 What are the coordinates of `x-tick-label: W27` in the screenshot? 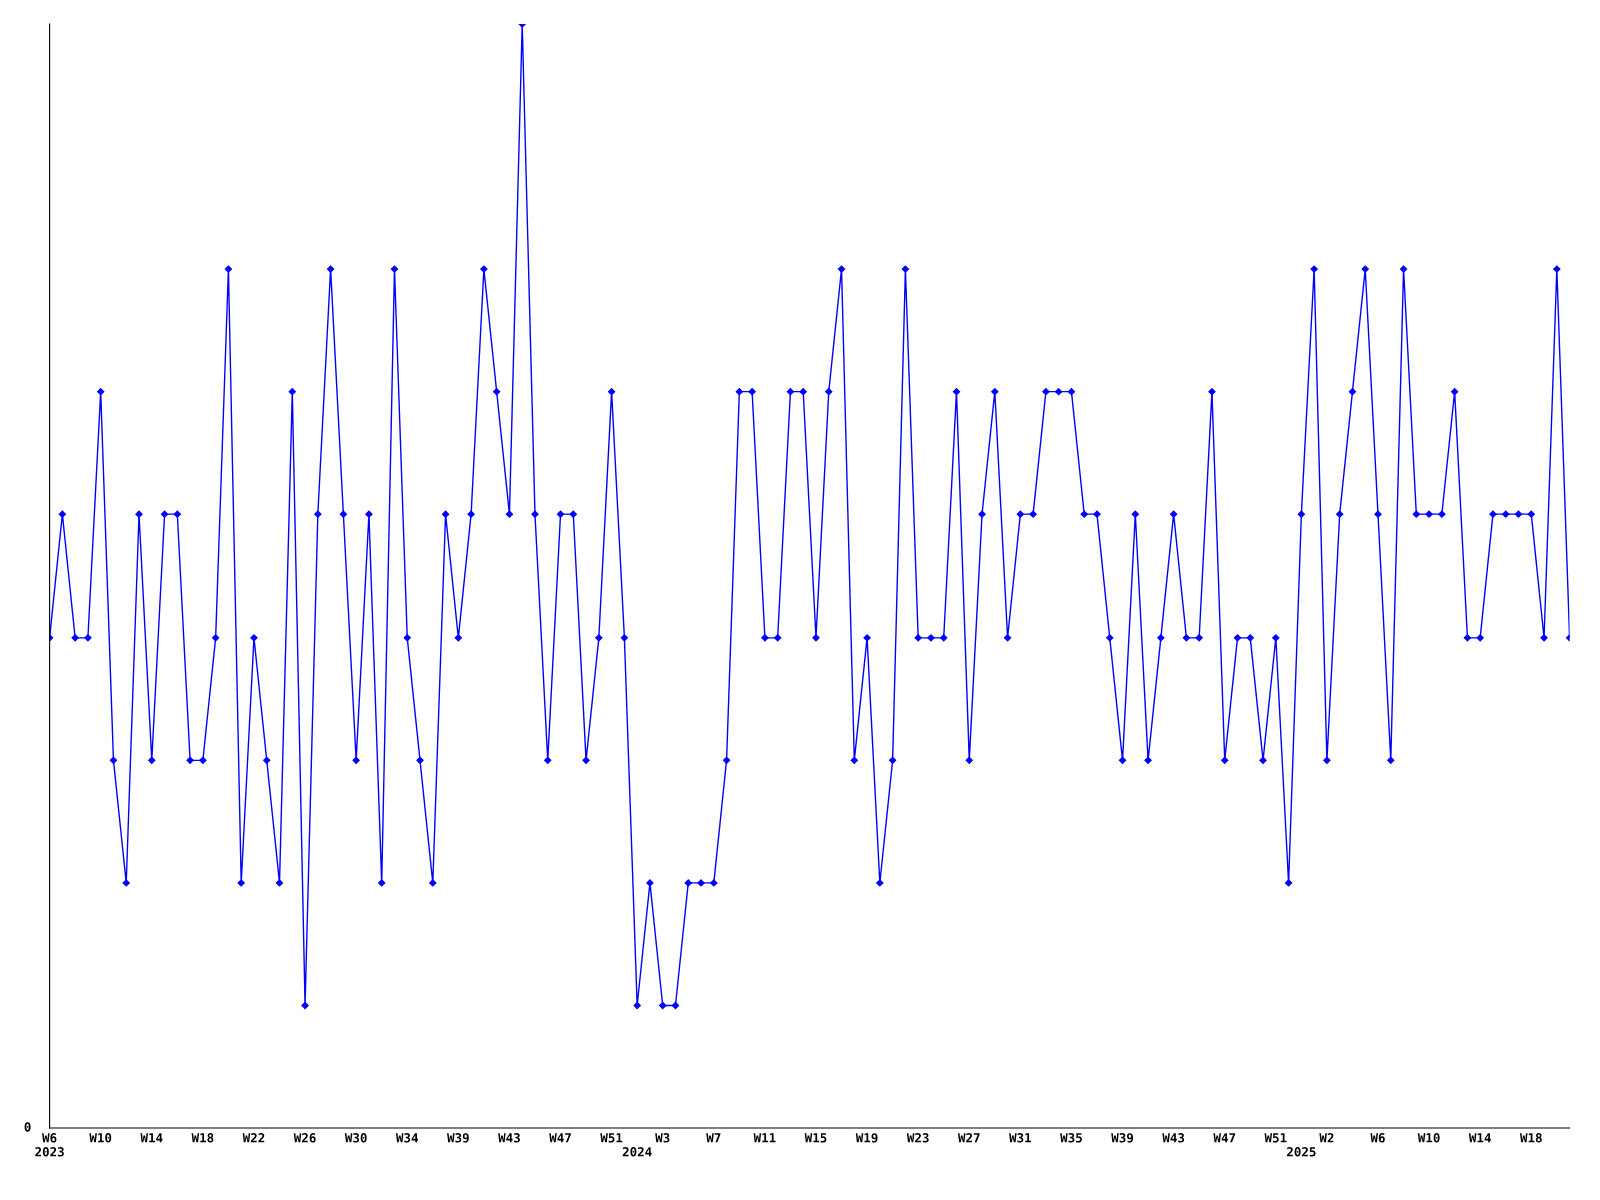 It's located at (968, 1138).